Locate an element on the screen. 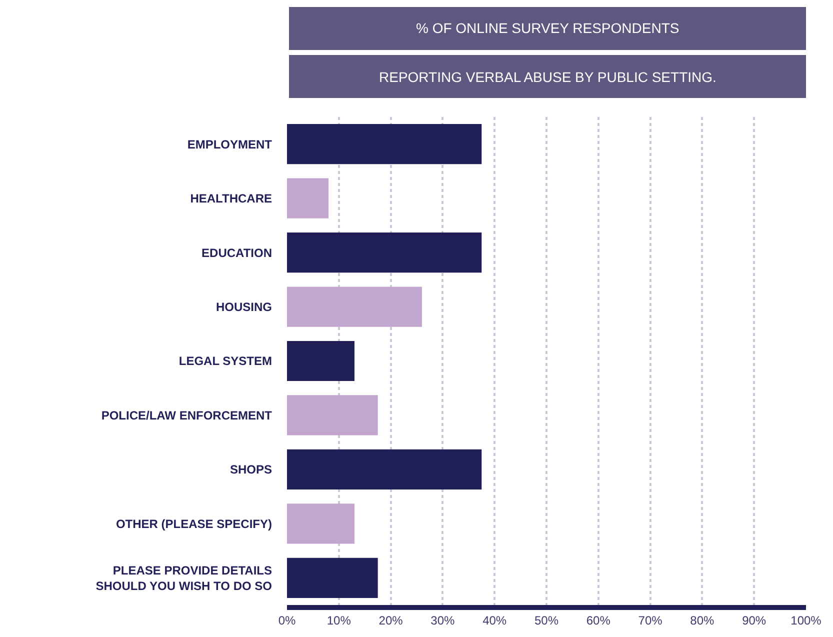  chart-subtitle: REPORTING VERBAL ABUSE BY PUBLIC SETTING. is located at coordinates (547, 77).